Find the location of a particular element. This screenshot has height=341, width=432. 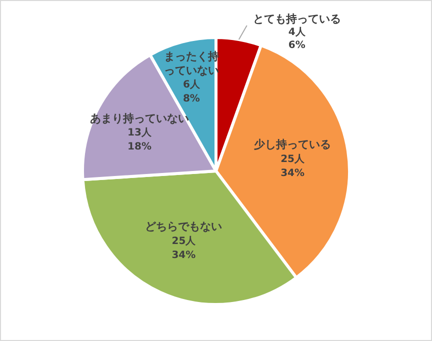

data-label: 13人 18% is located at coordinates (140, 139).